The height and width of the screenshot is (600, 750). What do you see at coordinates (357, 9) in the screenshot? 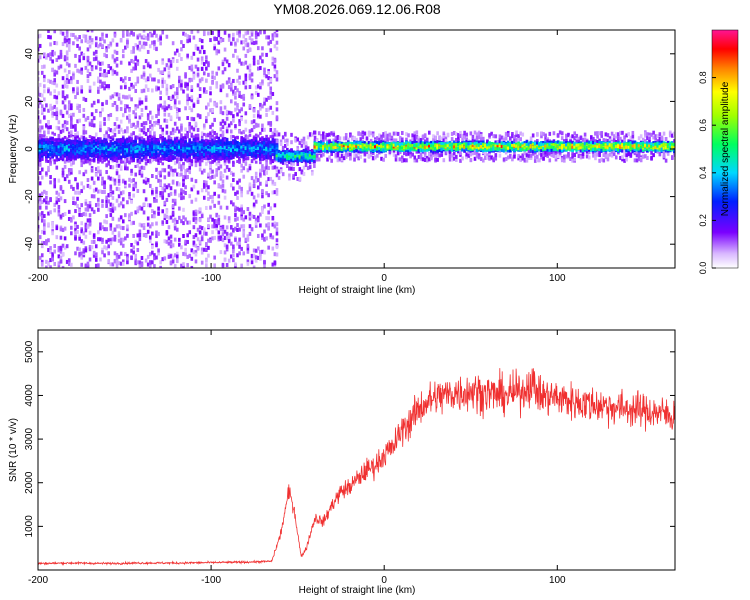
I see `chart-title: YM08.2026.069.12.06.R08` at bounding box center [357, 9].